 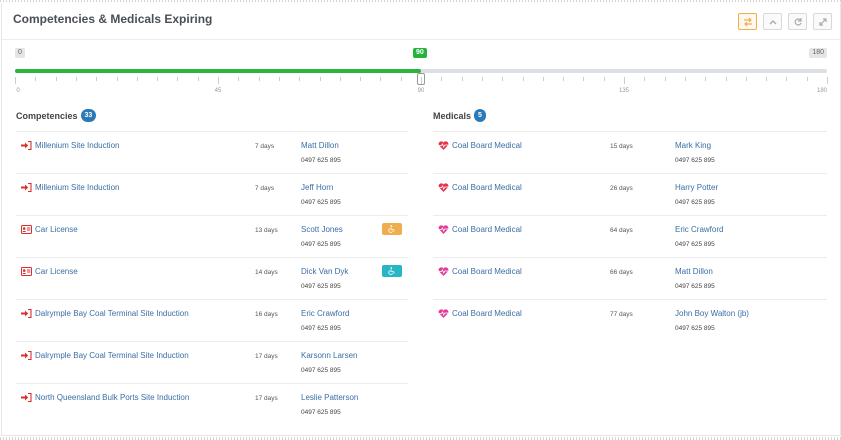 What do you see at coordinates (329, 355) in the screenshot?
I see `person-link: Karsonn Larsen` at bounding box center [329, 355].